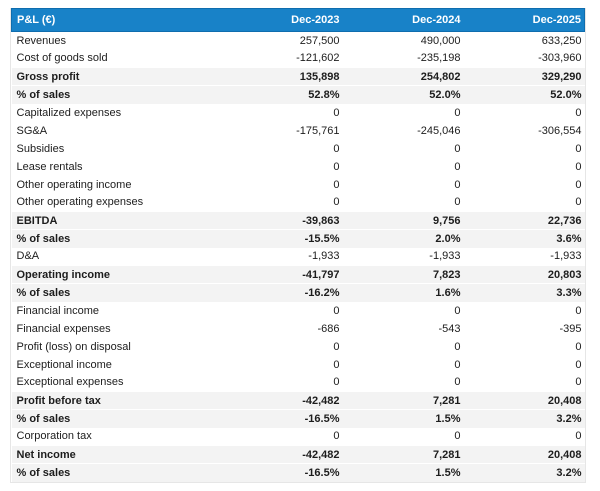  I want to click on row-label: Corporation tax, so click(54, 436).